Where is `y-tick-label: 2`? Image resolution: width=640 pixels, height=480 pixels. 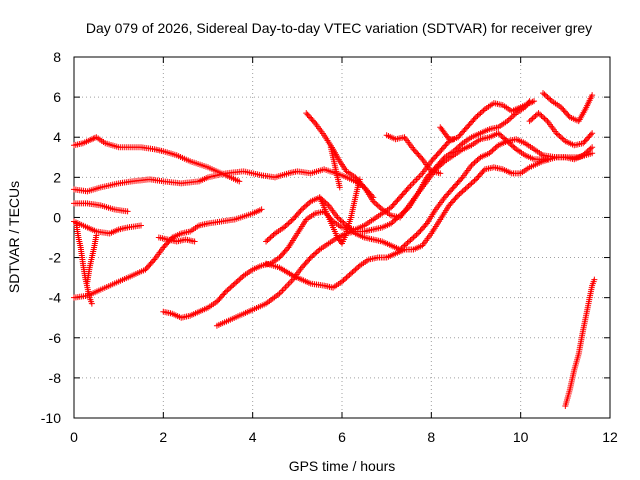 y-tick-label: 2 is located at coordinates (57, 177).